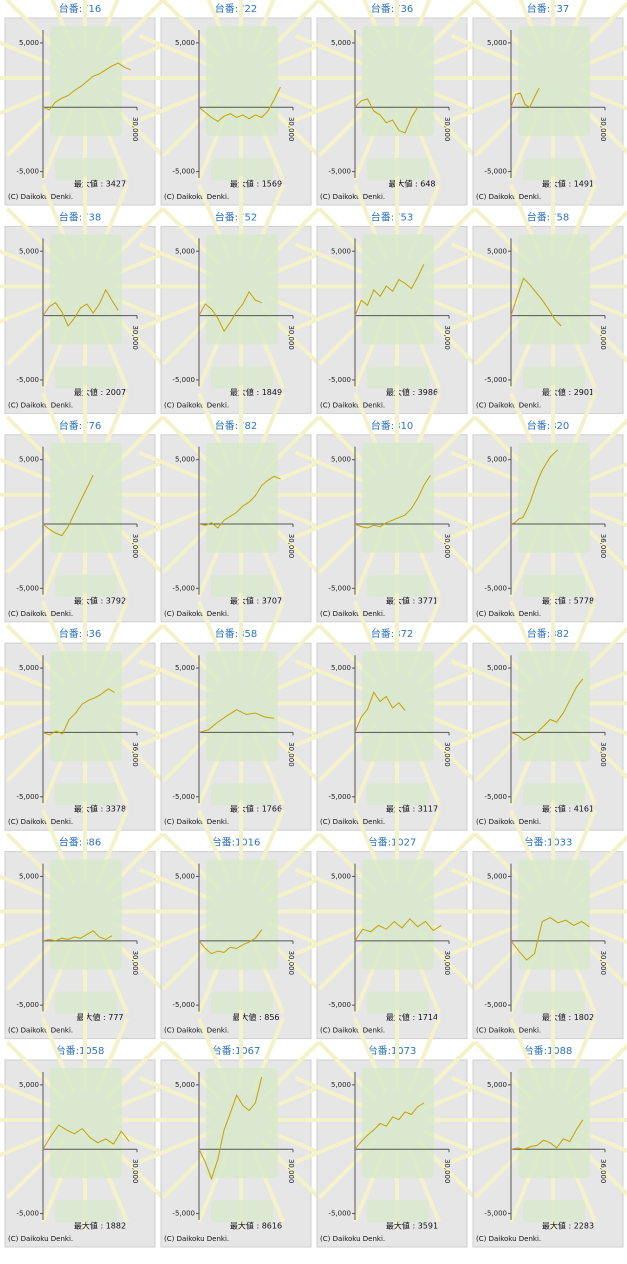  I want to click on max-value: 最大値 : 3427, so click(100, 184).